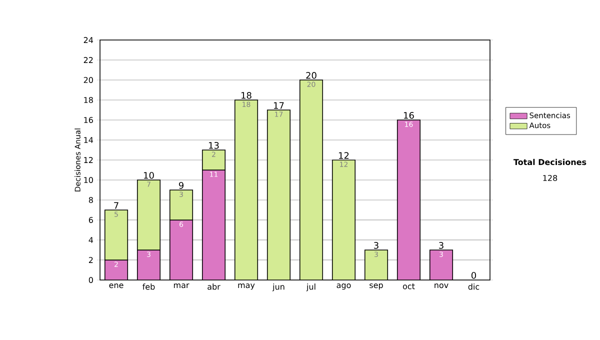 This screenshot has width=600, height=340. Describe the element at coordinates (214, 145) in the screenshot. I see `total-label: 13` at that location.